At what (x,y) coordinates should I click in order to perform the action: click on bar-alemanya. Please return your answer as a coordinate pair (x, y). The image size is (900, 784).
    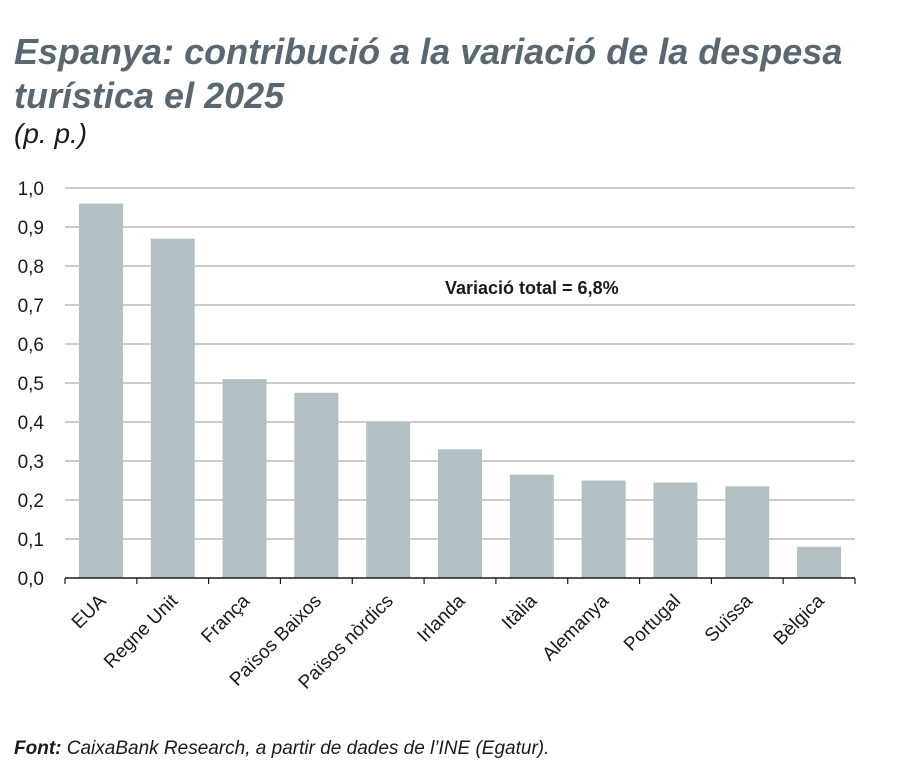
    Looking at the image, I should click on (603, 529).